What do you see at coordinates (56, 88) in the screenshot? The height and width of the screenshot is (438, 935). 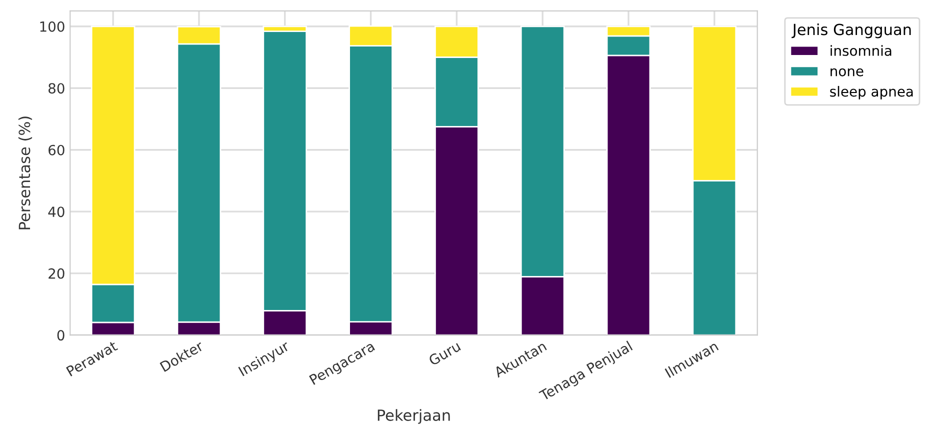 I see `y-tick-label: 80` at bounding box center [56, 88].